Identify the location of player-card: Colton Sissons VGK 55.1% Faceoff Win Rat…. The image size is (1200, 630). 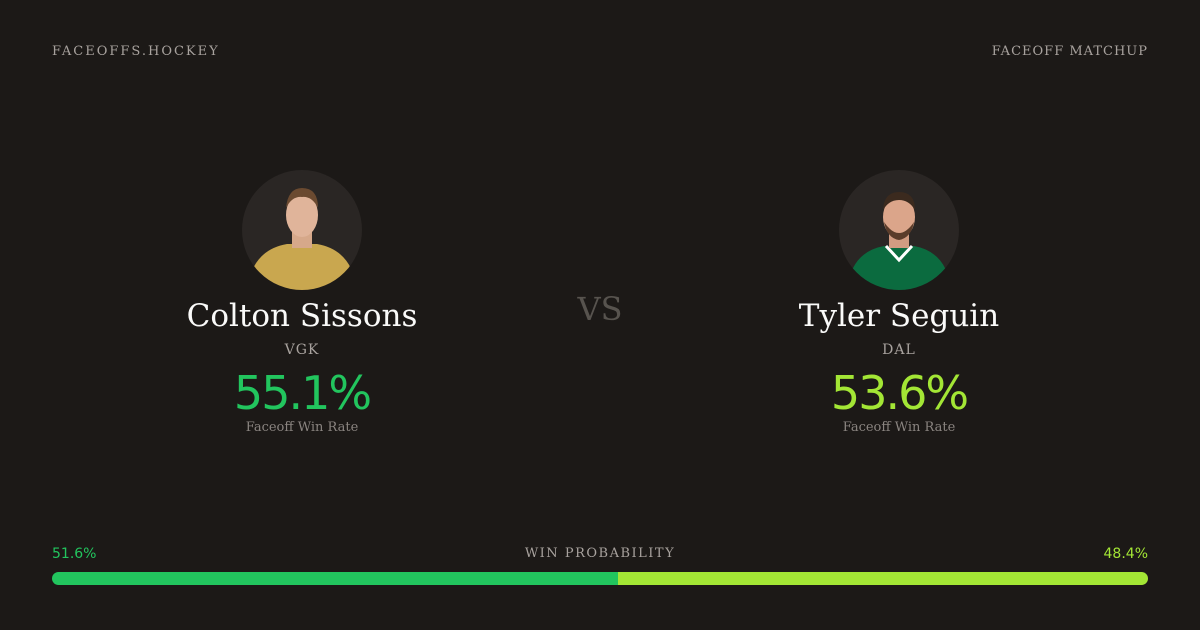
(302, 302).